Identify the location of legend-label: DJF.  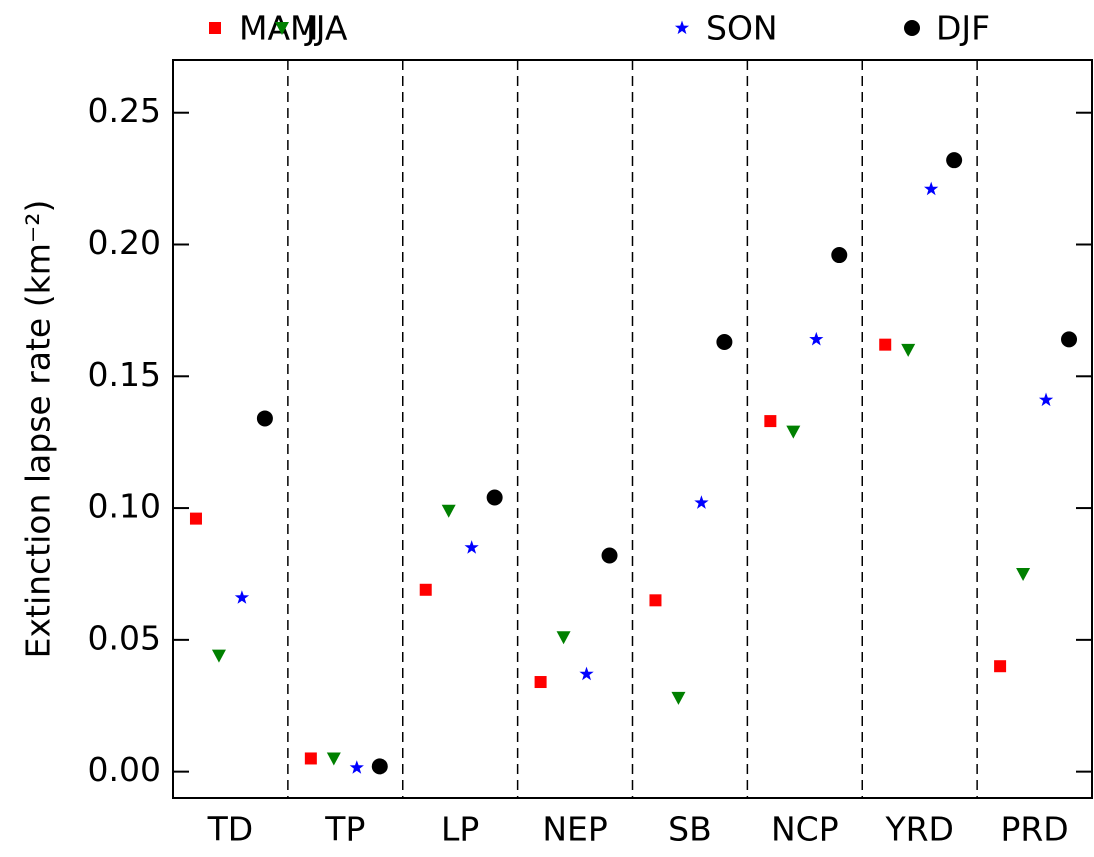
(963, 28).